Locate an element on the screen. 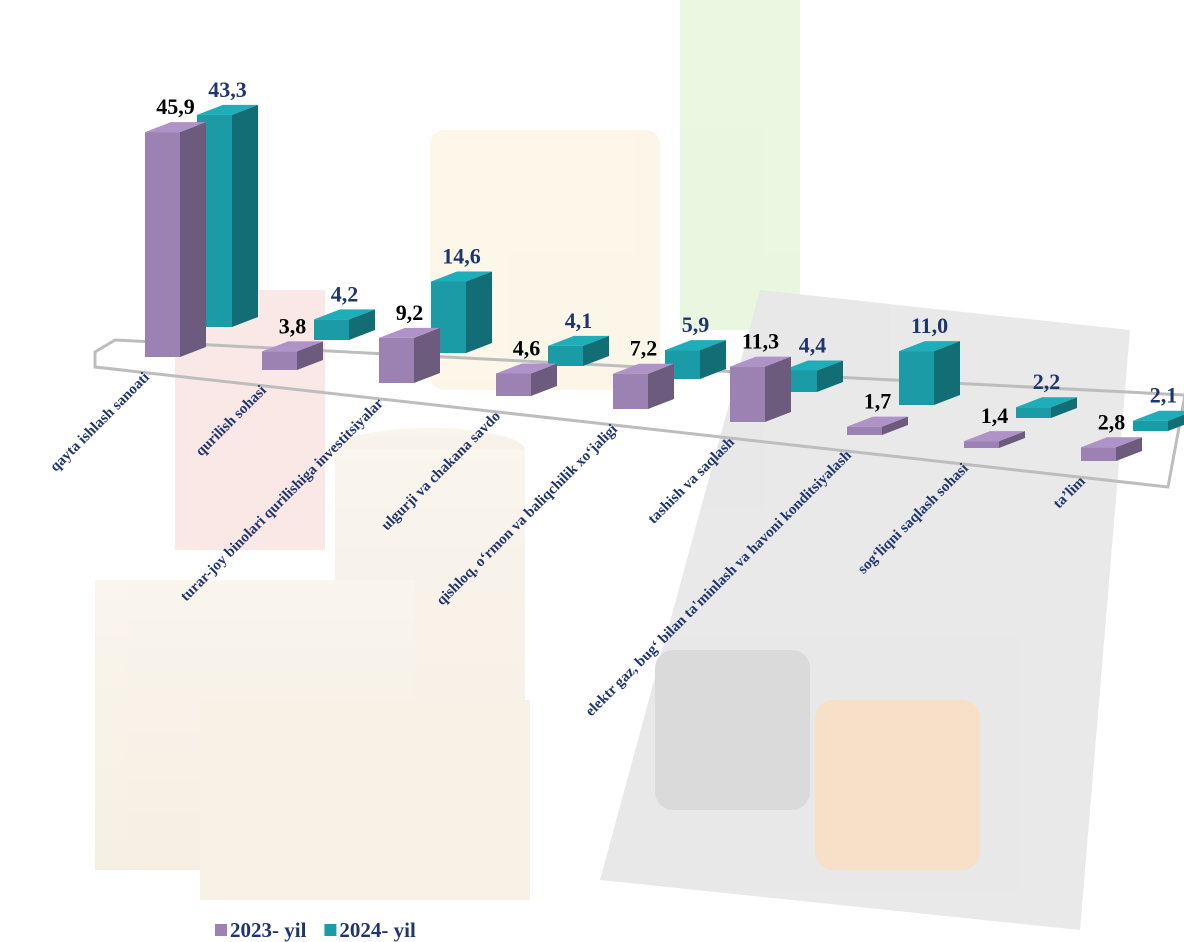 This screenshot has height=942, width=1184. value-label: 1,4 is located at coordinates (995, 415).